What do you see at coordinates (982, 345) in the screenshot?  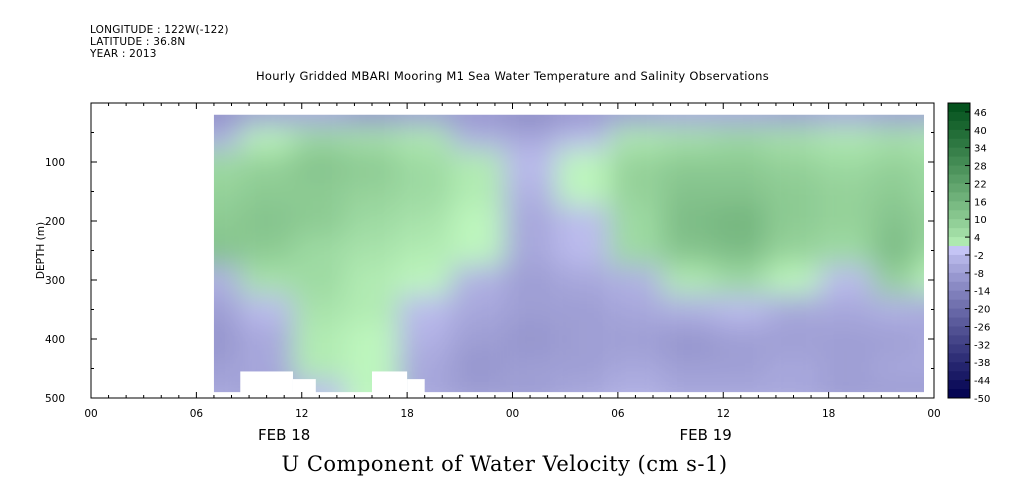 I see `colorbar-label: -32` at bounding box center [982, 345].